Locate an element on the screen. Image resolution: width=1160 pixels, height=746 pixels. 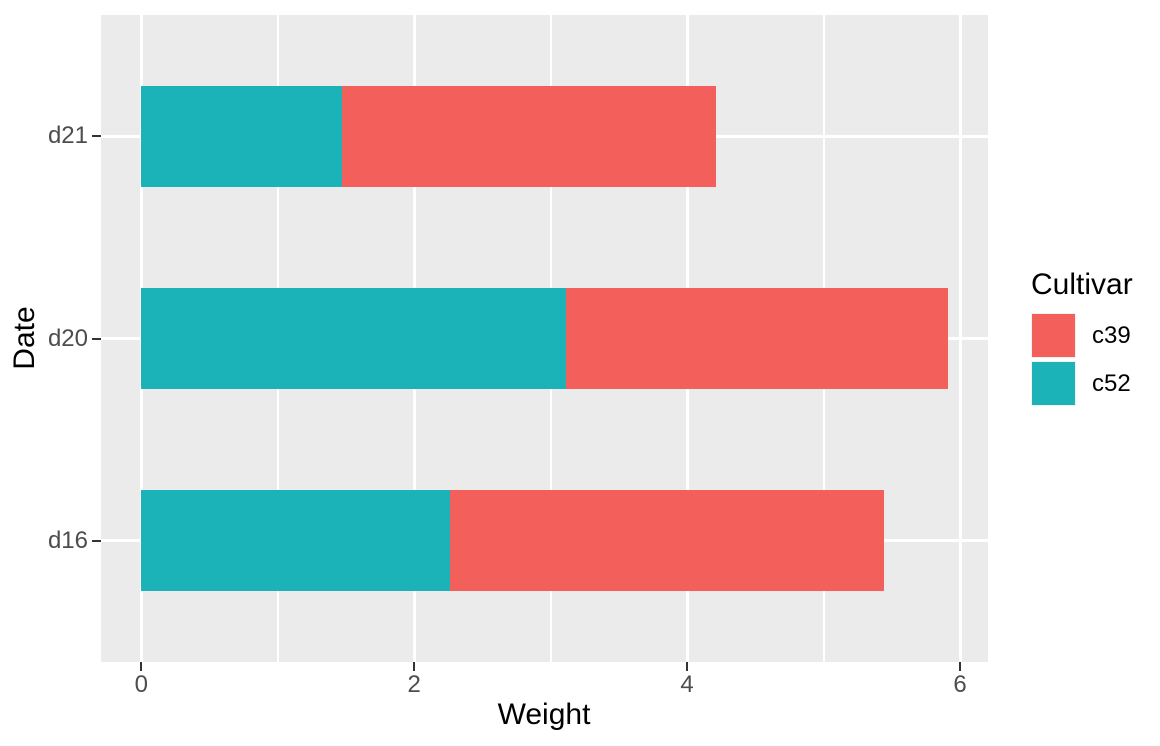
legend-label: c39 is located at coordinates (1111, 335).